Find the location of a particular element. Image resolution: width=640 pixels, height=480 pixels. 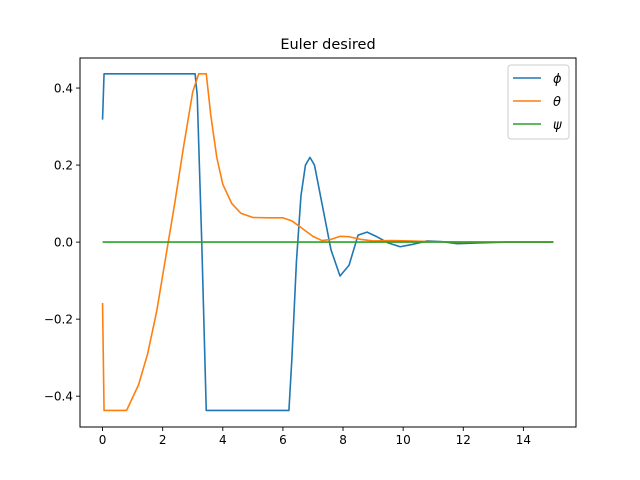

chart-title: Euler desired is located at coordinates (327, 45).